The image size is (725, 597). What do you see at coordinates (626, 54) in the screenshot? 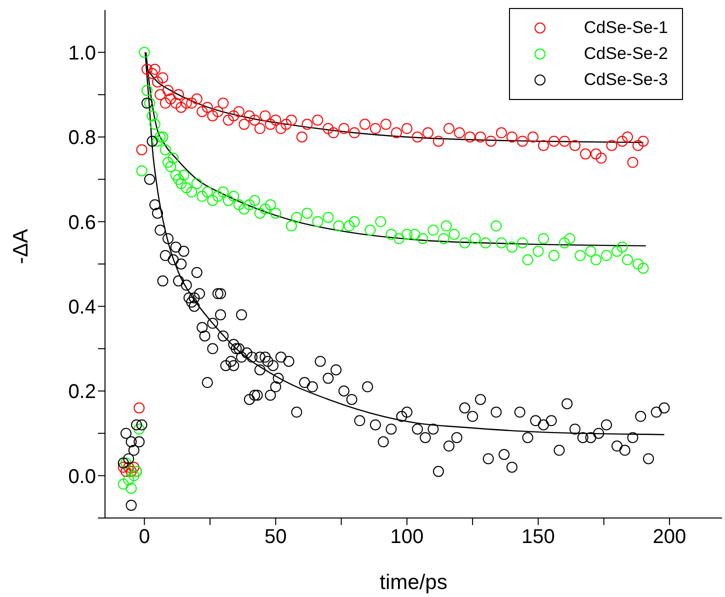
I see `legend-label: CdSe-Se-2` at bounding box center [626, 54].